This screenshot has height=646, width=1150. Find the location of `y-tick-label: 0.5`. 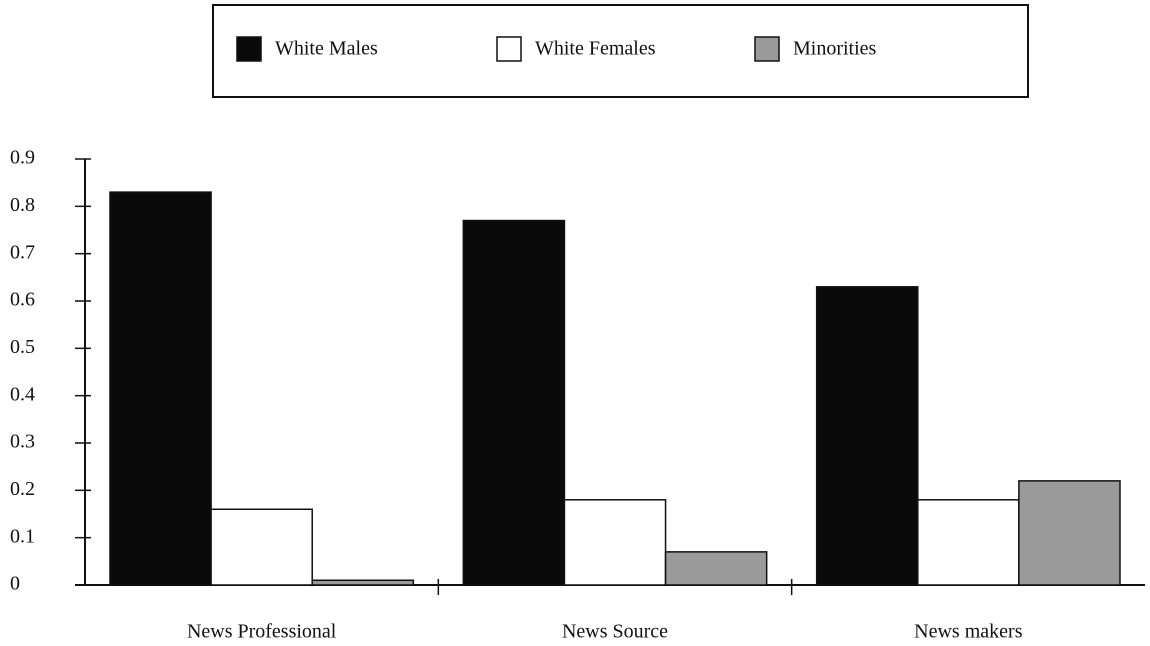

y-tick-label: 0.5 is located at coordinates (22, 347).